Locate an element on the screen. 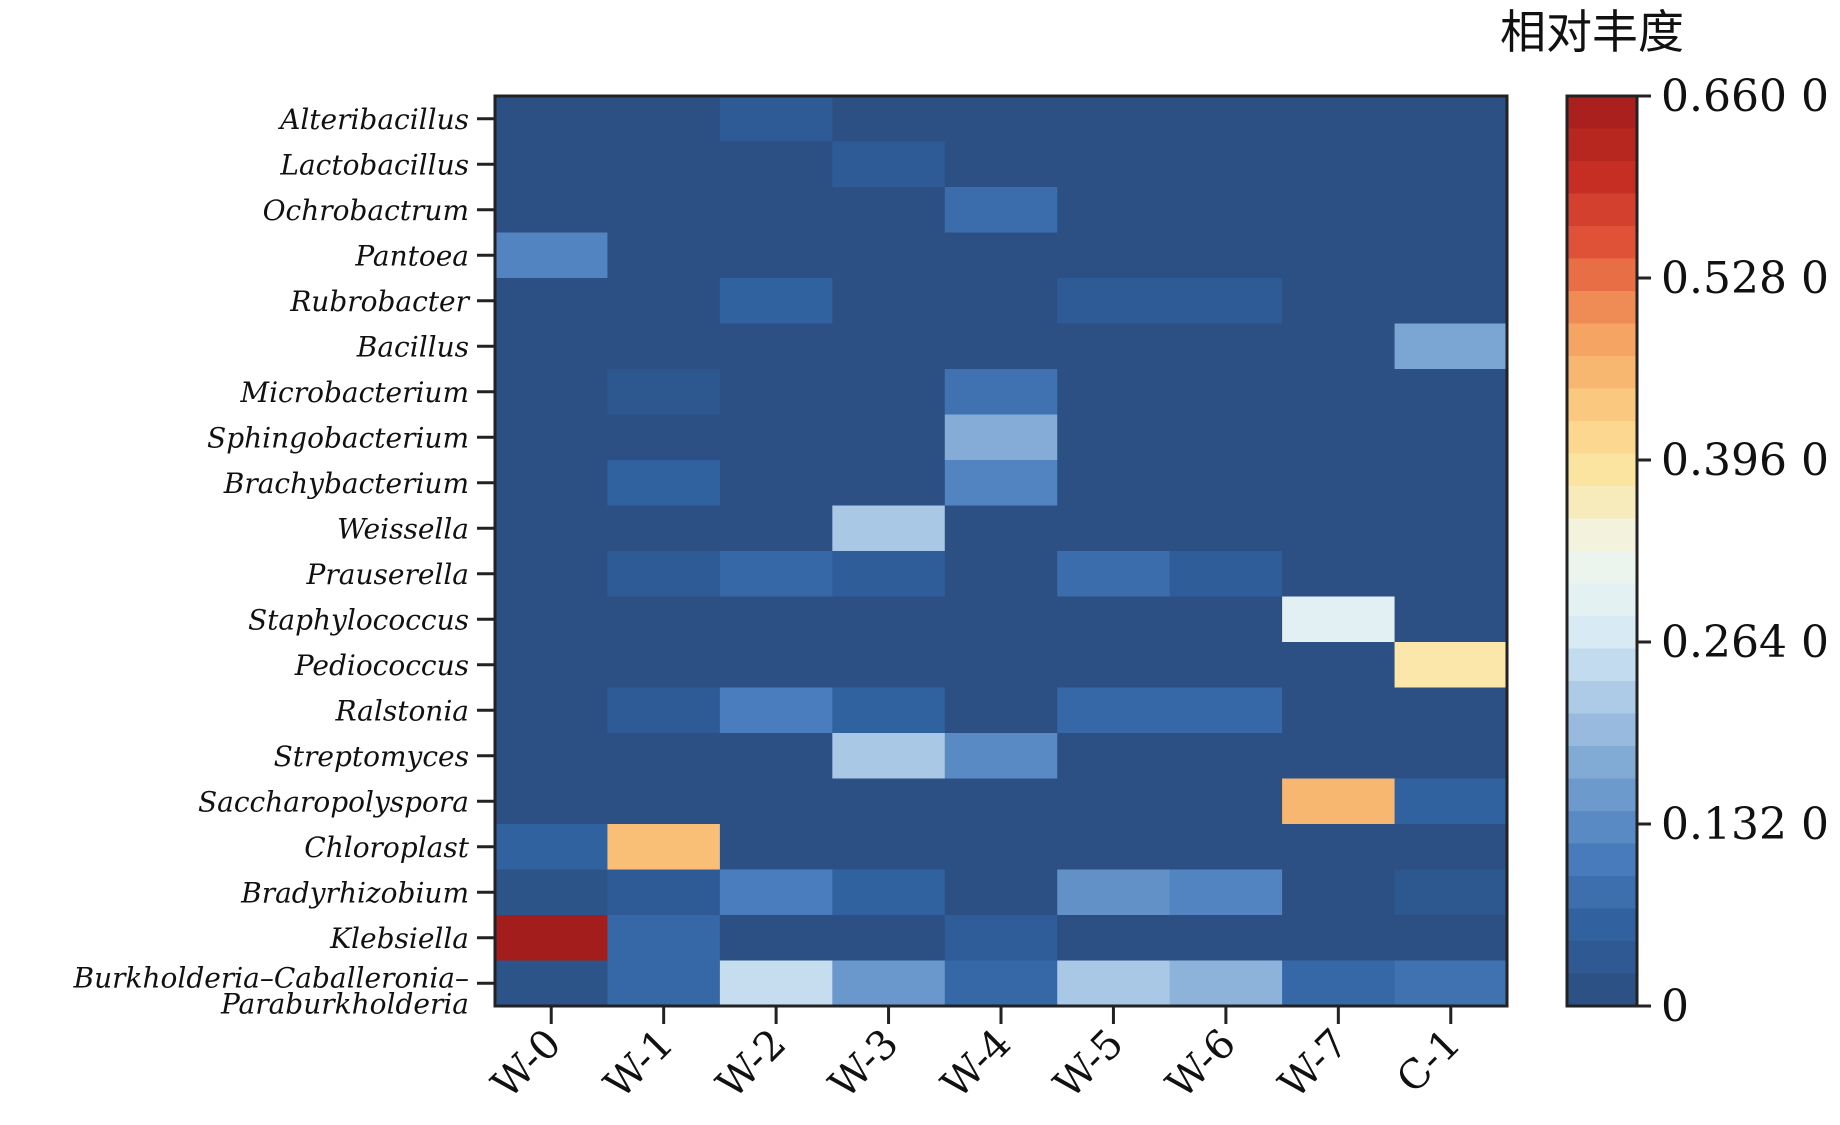  row-label: Ochrobactrum is located at coordinates (366, 210).